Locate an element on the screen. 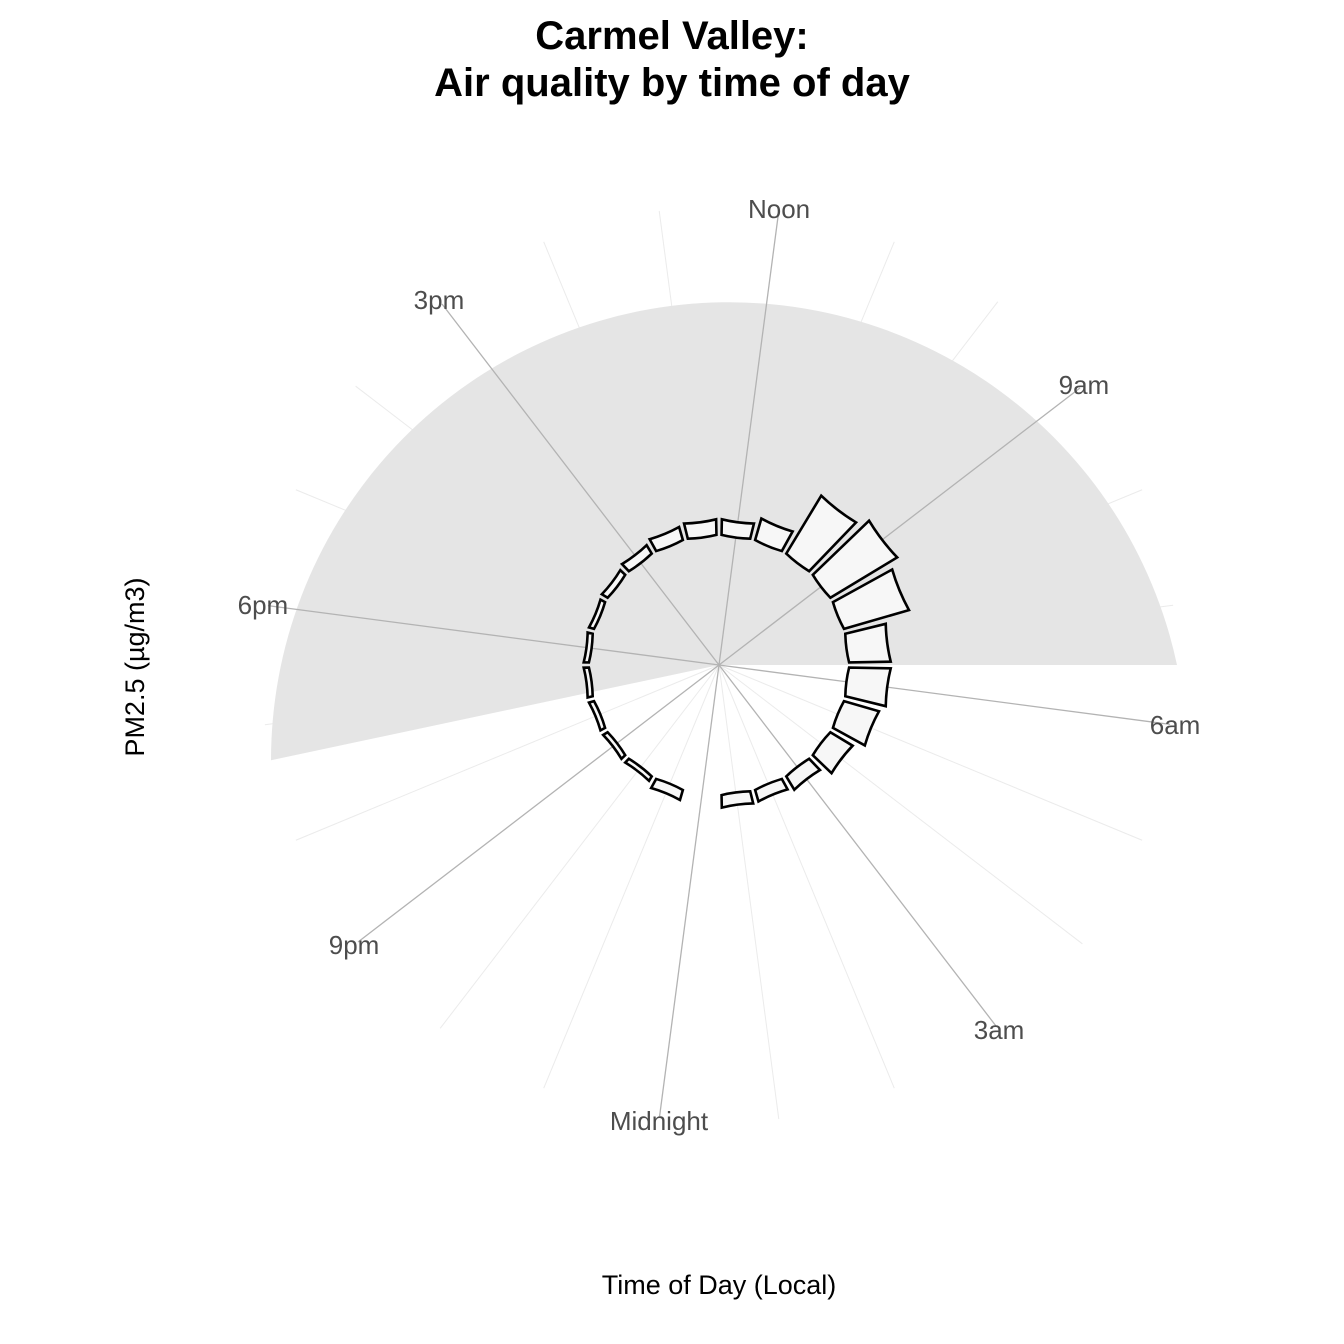 The width and height of the screenshot is (1344, 1344). tick-label-6pm: 6pm is located at coordinates (263, 605).